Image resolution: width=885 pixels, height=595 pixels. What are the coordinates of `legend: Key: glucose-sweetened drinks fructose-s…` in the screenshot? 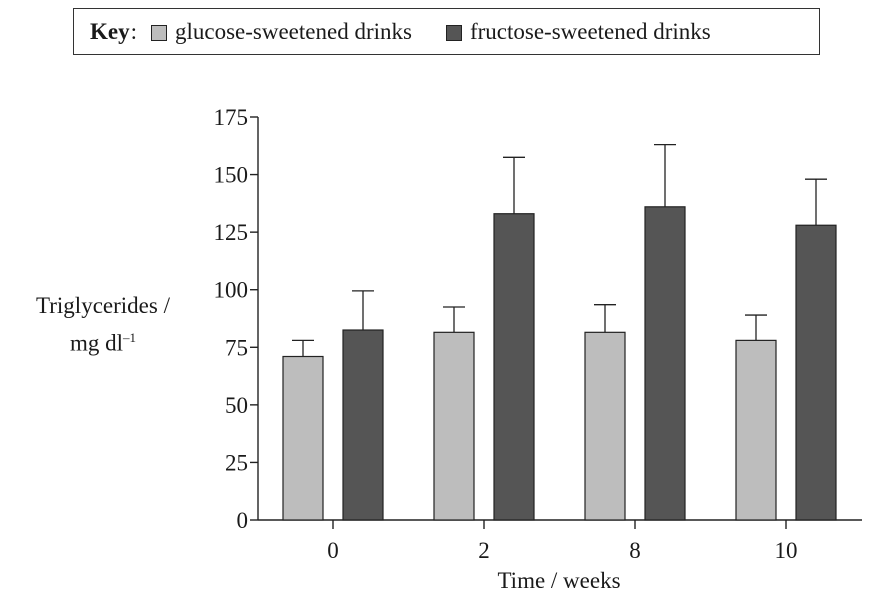 It's located at (446, 31).